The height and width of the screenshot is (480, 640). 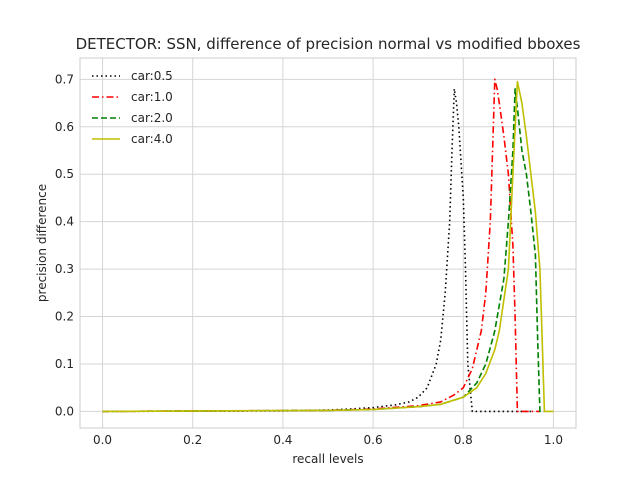 I want to click on legend-entry: car:1.0, so click(x=152, y=97).